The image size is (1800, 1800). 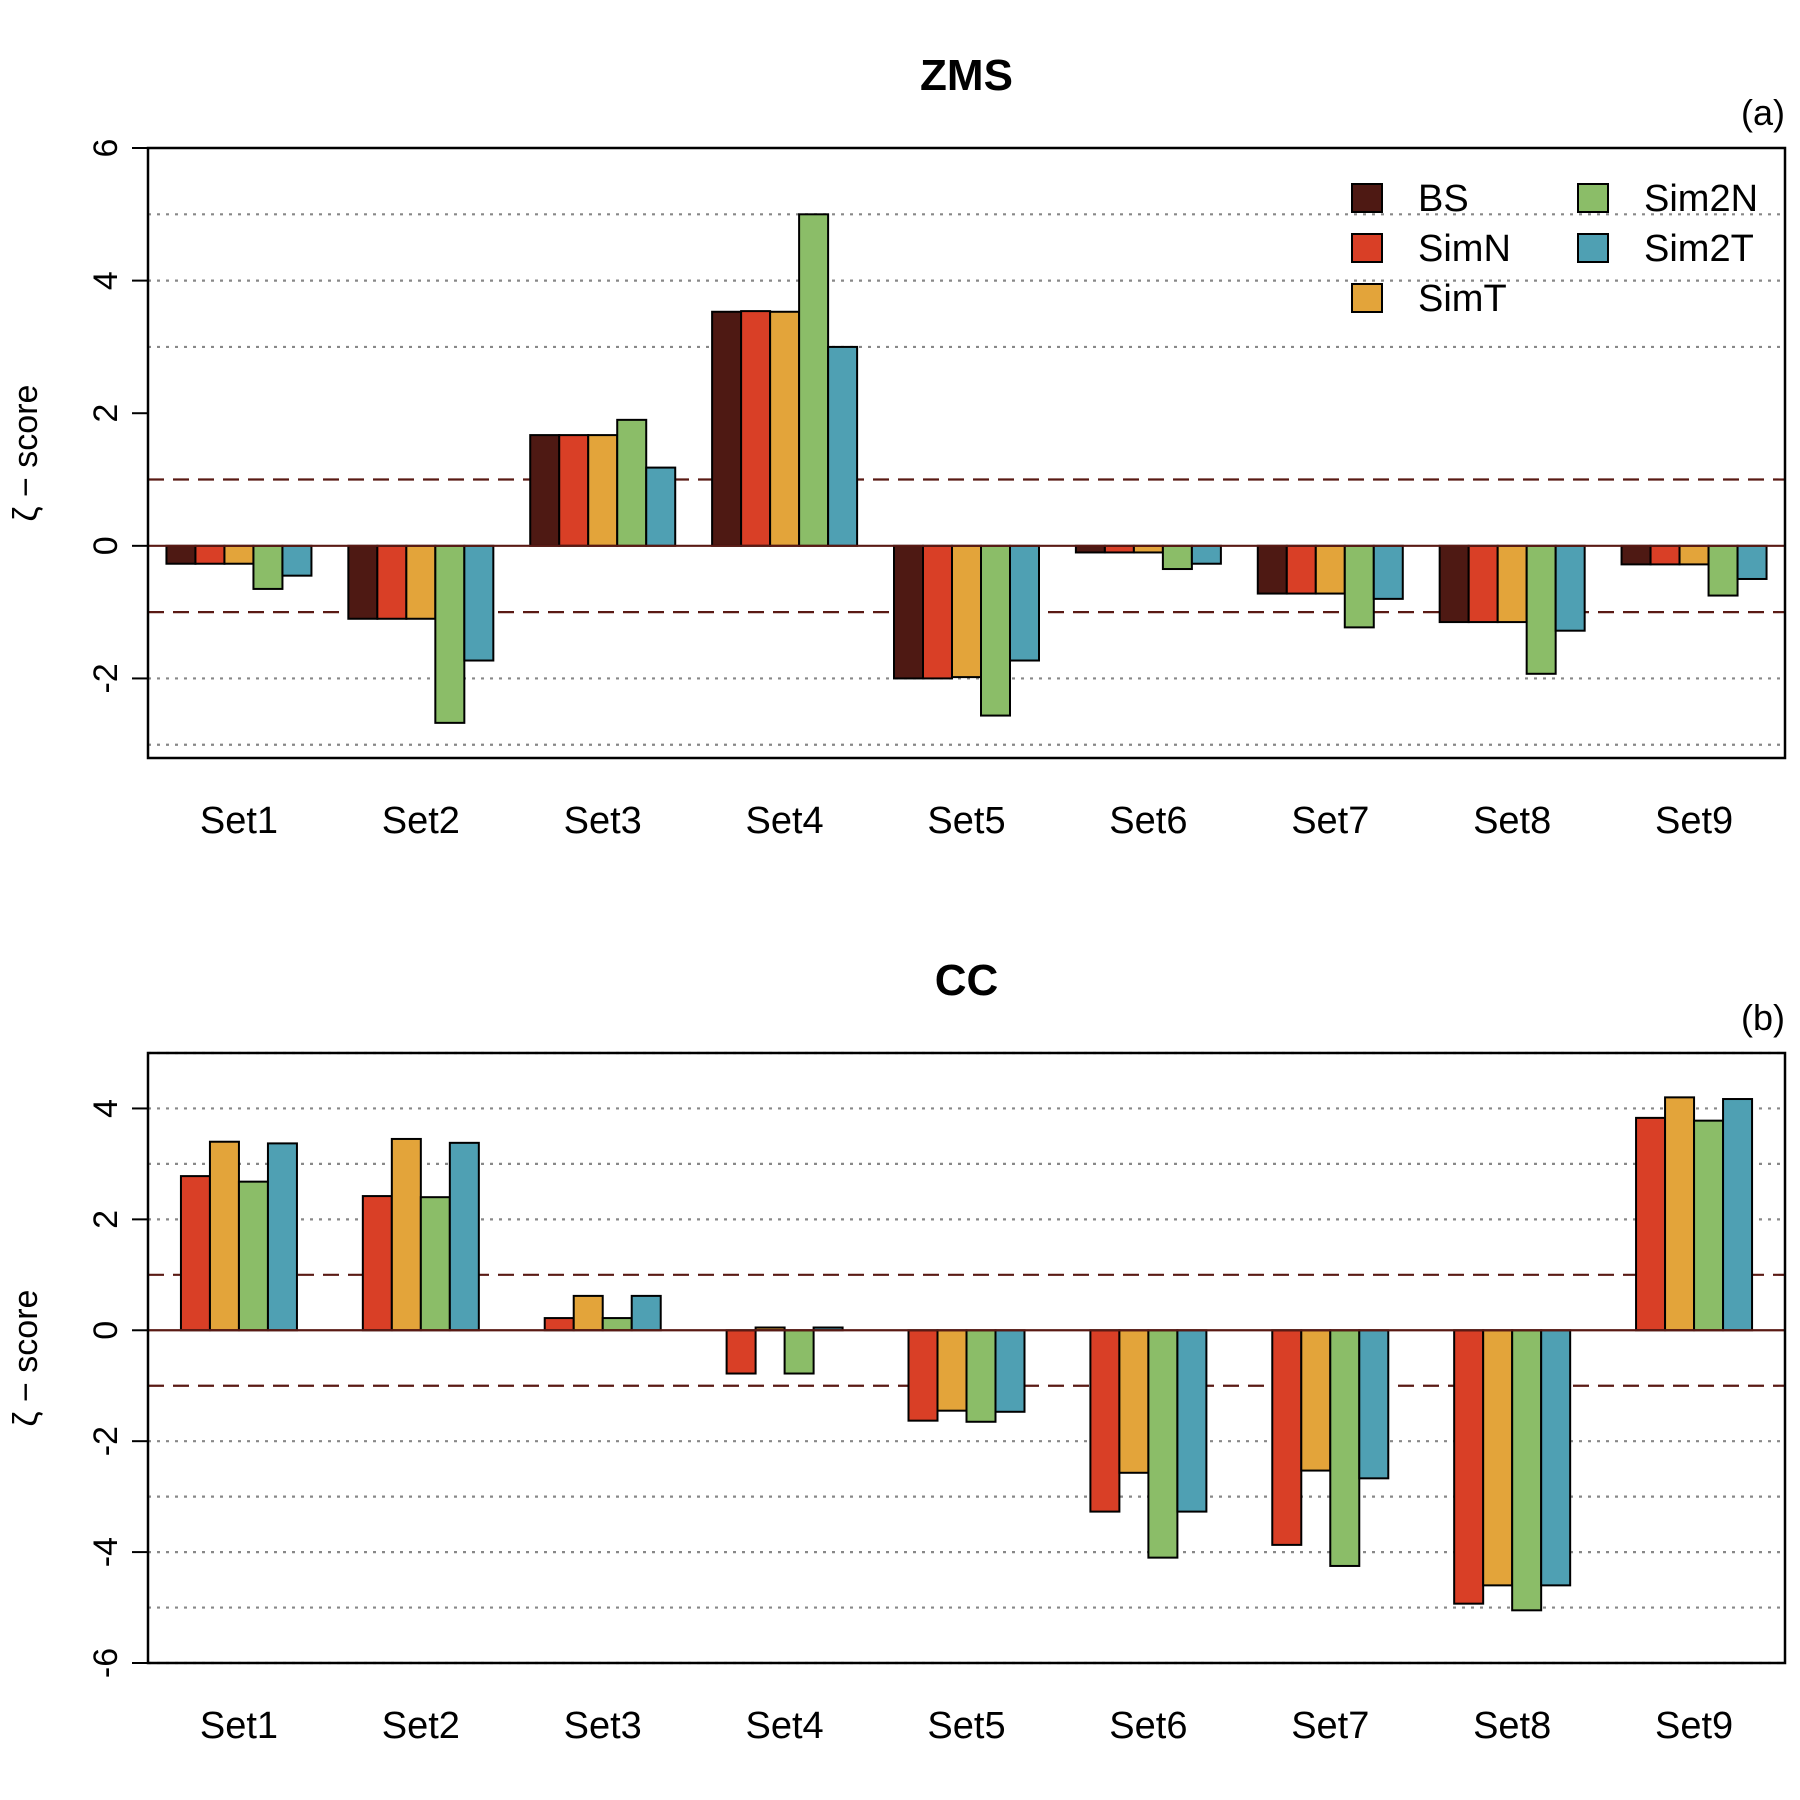 I want to click on legend-swatch-sim2n, so click(x=1593, y=198).